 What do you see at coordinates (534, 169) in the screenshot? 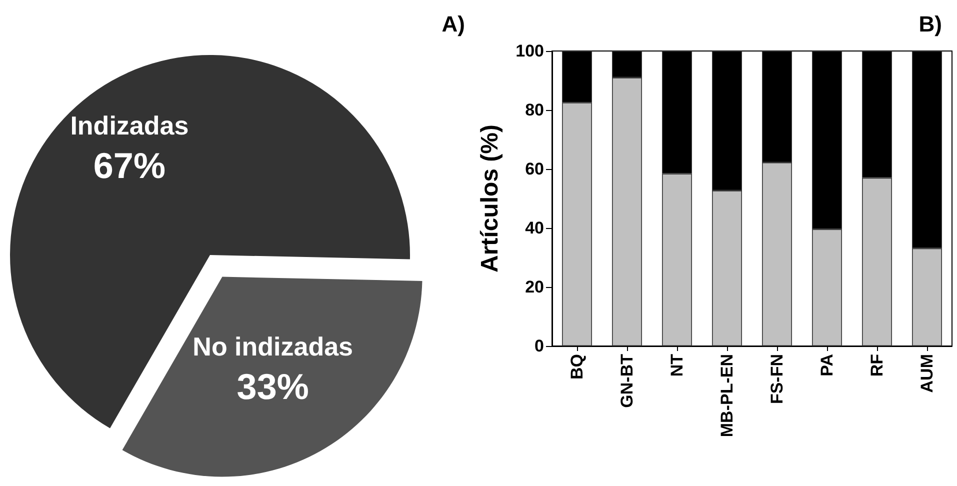
I see `y-tick-label: 60` at bounding box center [534, 169].